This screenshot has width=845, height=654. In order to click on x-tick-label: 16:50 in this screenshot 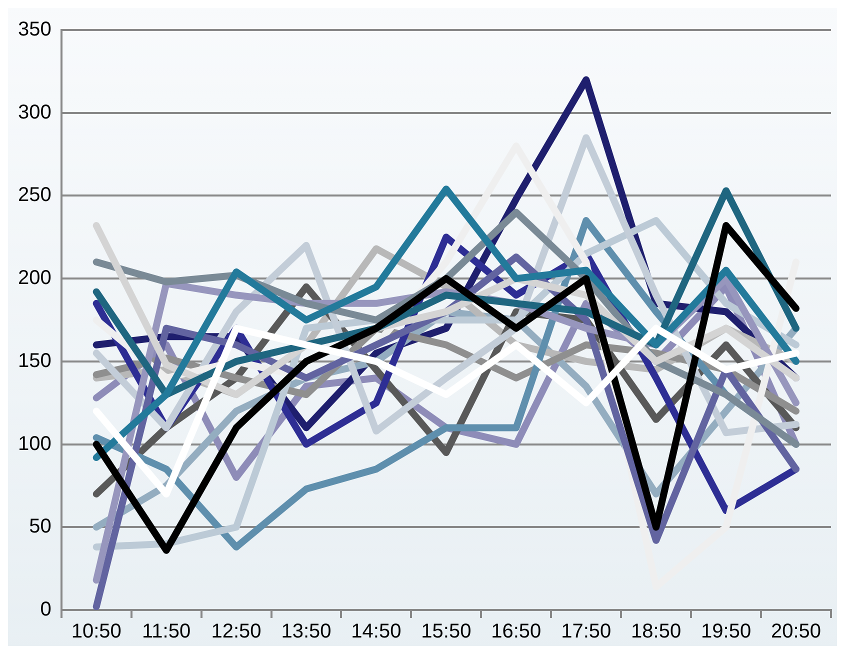, I will do `click(516, 631)`.